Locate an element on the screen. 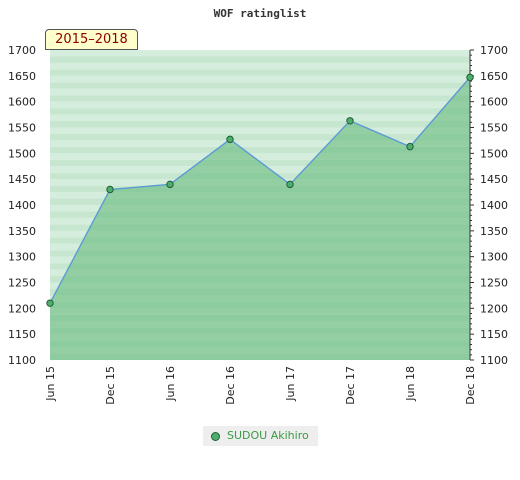 This screenshot has width=520, height=480. y-tick-label-right: 1650 is located at coordinates (494, 76).